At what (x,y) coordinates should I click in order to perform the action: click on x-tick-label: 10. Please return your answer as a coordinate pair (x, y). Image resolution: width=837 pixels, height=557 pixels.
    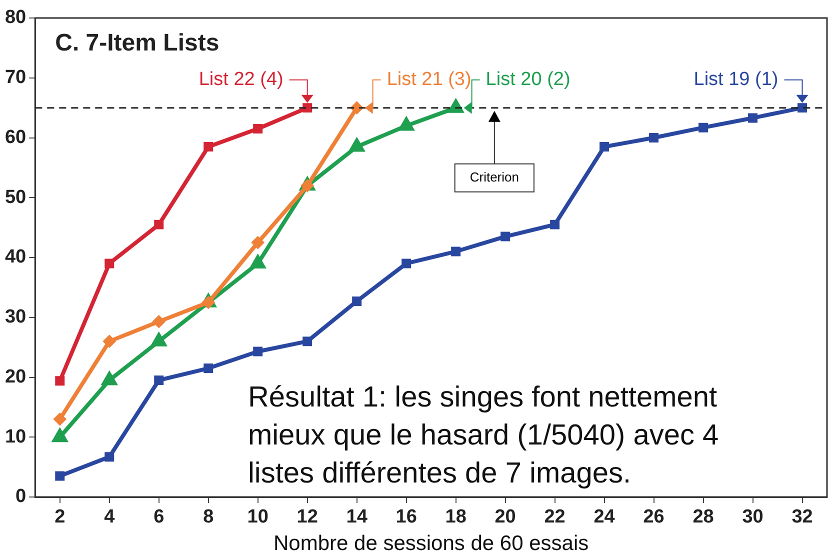
    Looking at the image, I should click on (257, 517).